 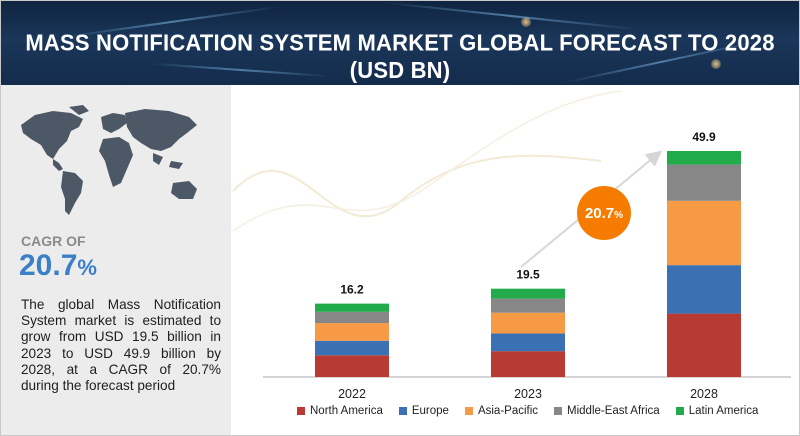 What do you see at coordinates (704, 182) in the screenshot?
I see `bar-segment-middle-east-africa-2028` at bounding box center [704, 182].